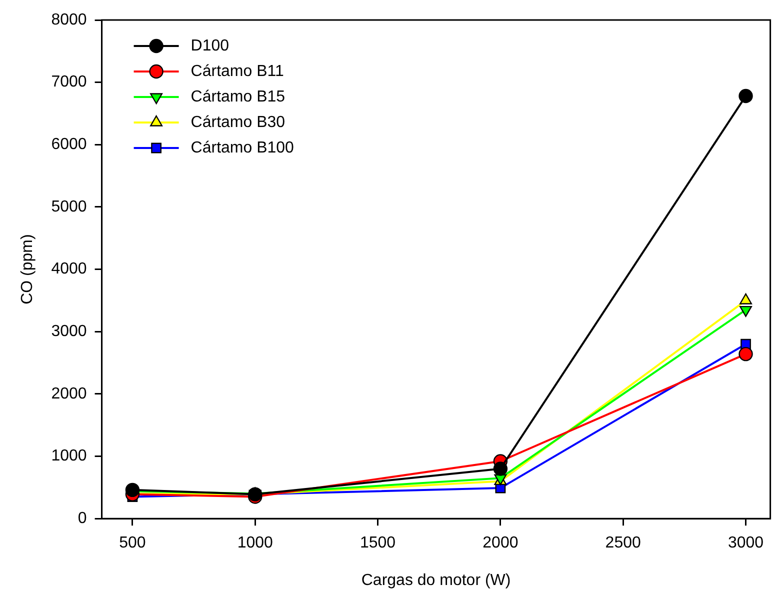  What do you see at coordinates (210, 45) in the screenshot?
I see `legend-label: D100` at bounding box center [210, 45].